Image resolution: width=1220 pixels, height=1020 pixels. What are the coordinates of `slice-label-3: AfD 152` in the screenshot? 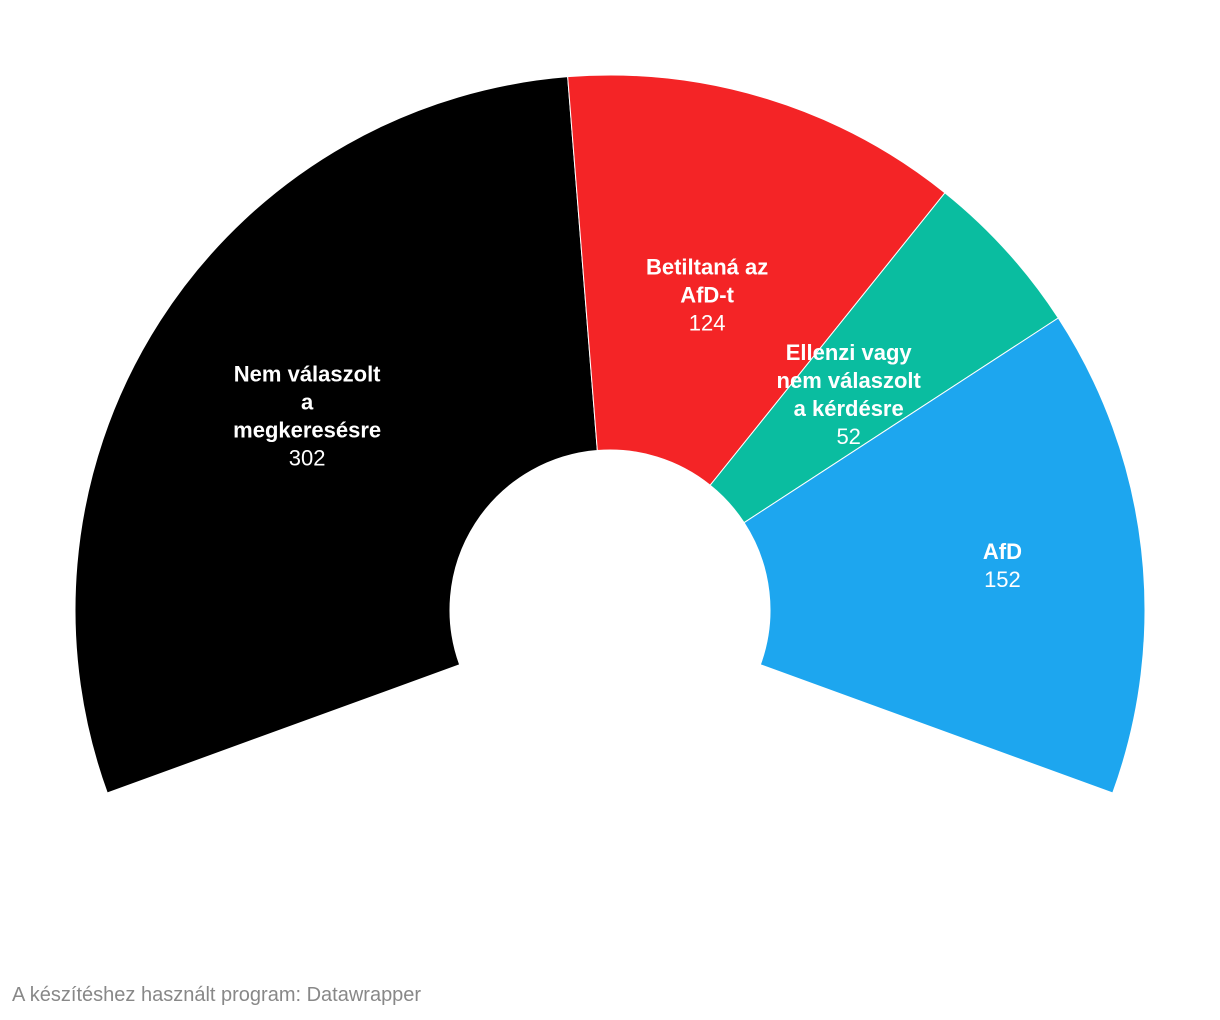 It's located at (1002, 565).